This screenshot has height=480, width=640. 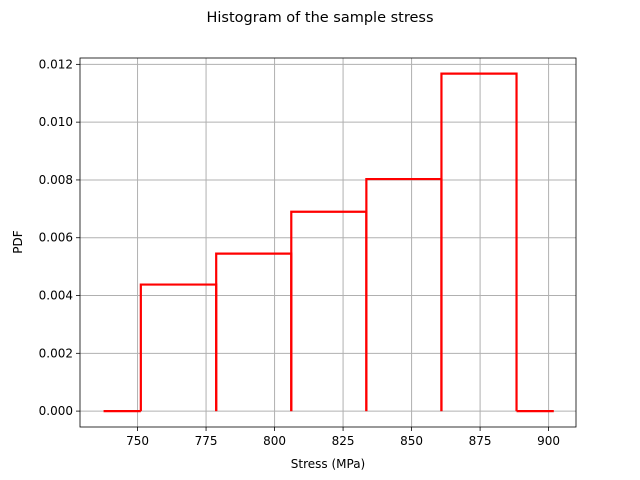 What do you see at coordinates (343, 441) in the screenshot?
I see `x-tick-label: 825` at bounding box center [343, 441].